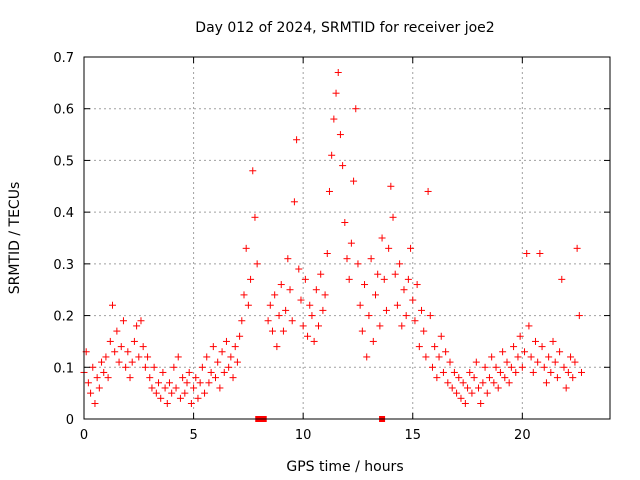 Image resolution: width=640 pixels, height=480 pixels. Describe the element at coordinates (522, 435) in the screenshot. I see `x-tick-label: 20` at that location.